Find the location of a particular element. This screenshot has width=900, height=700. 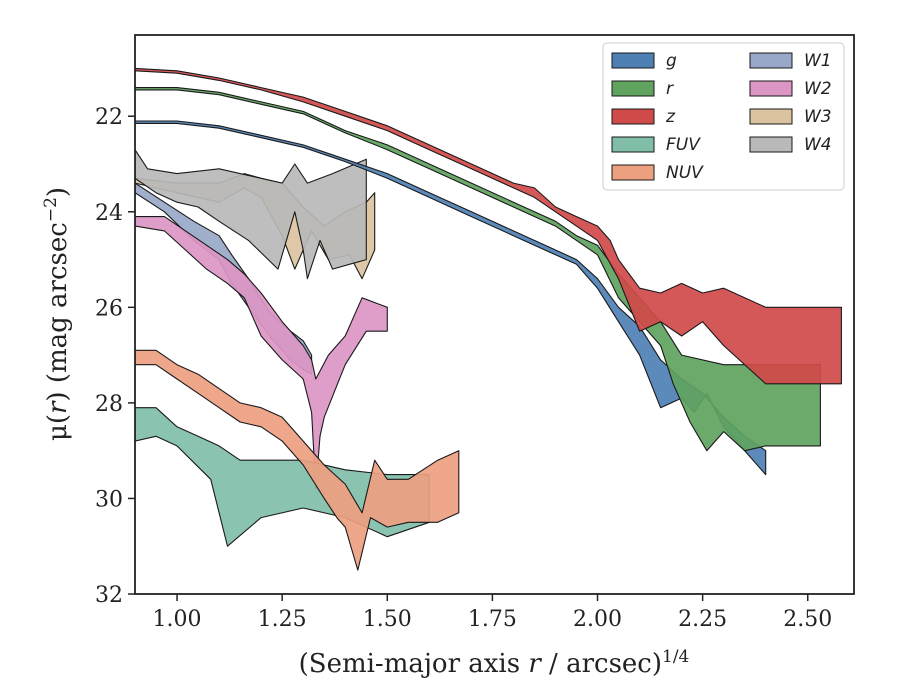

legend-swatch-w1 is located at coordinates (771, 60).